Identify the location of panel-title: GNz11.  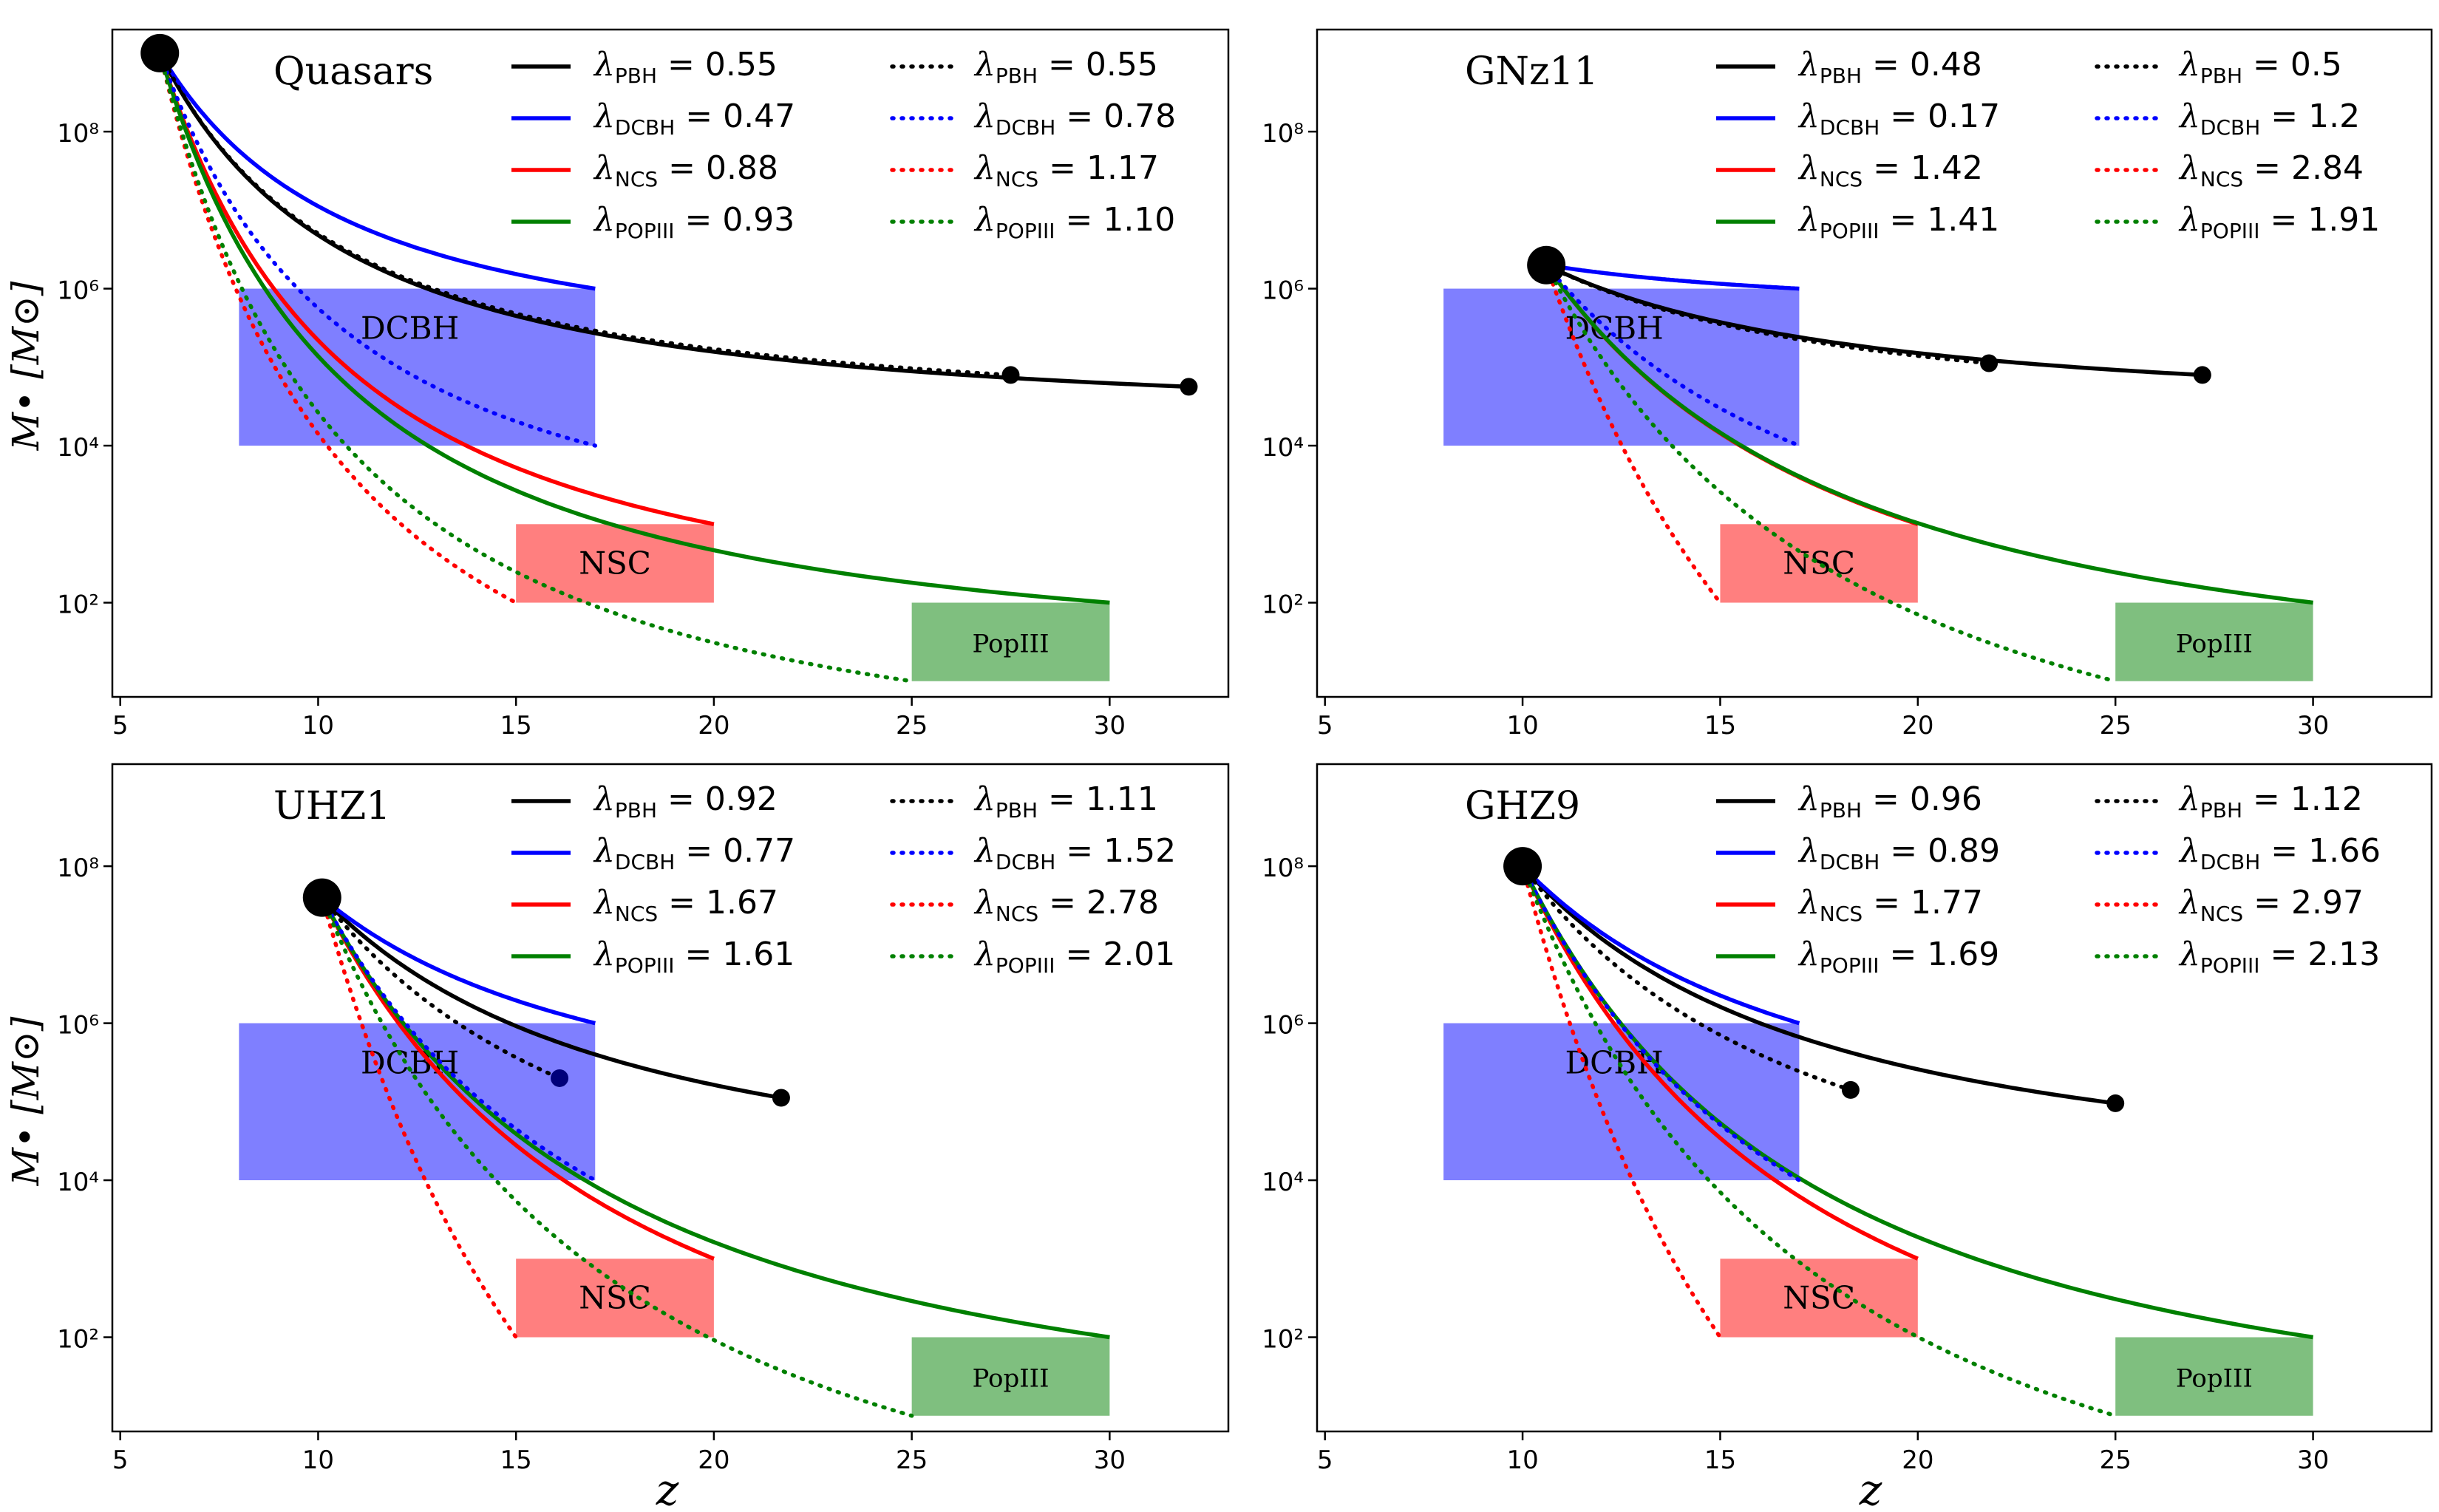
(1532, 72).